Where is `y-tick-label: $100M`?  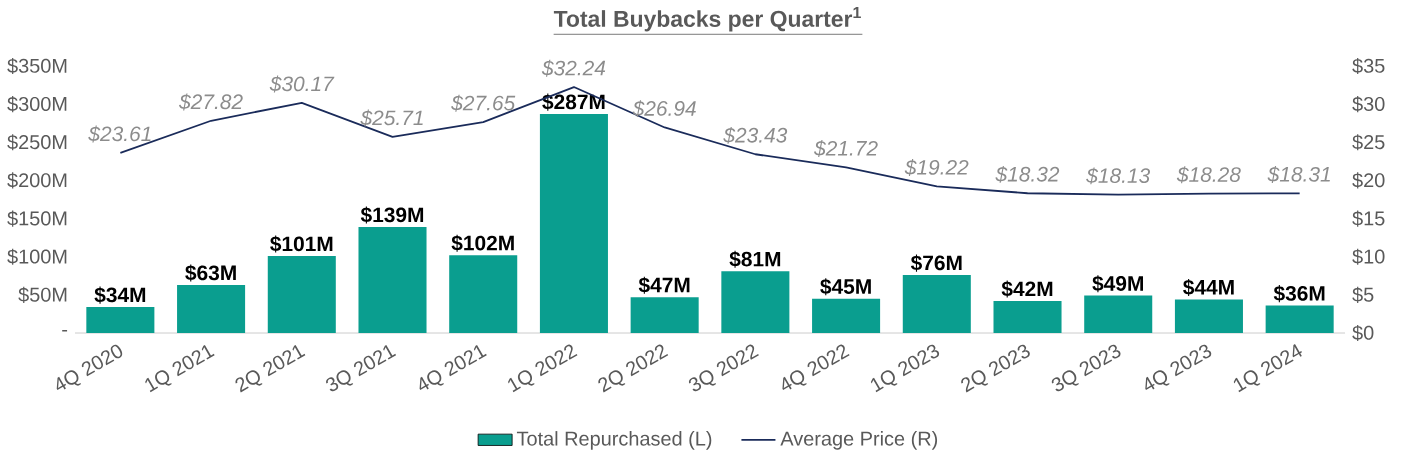 y-tick-label: $100M is located at coordinates (37, 256).